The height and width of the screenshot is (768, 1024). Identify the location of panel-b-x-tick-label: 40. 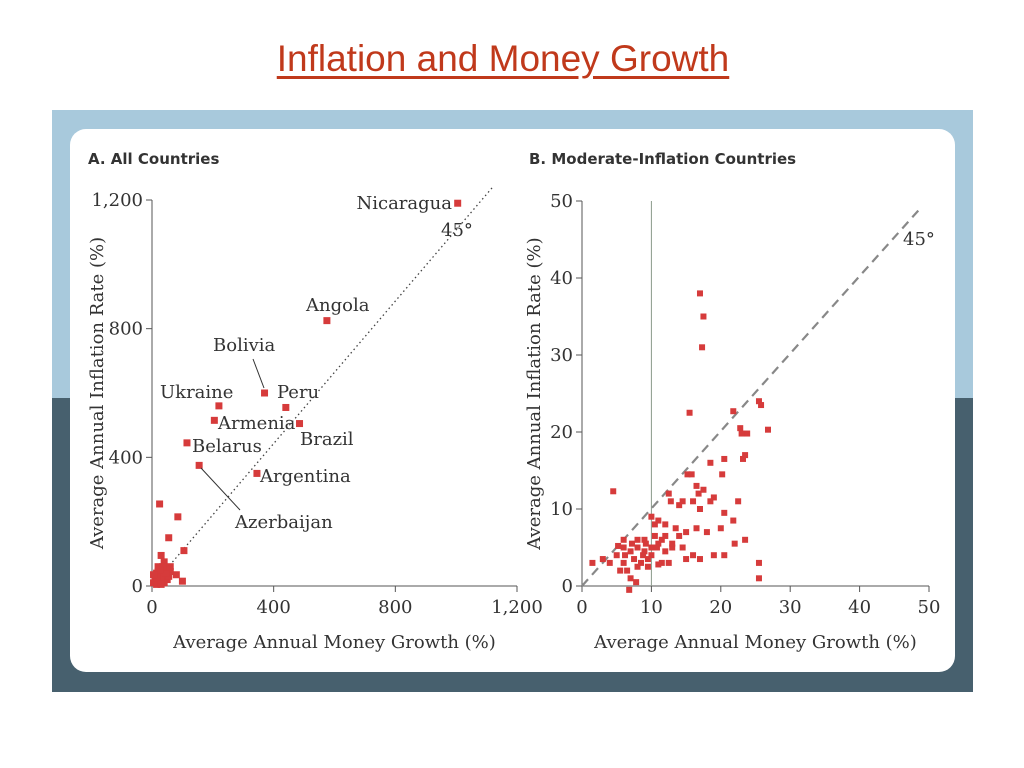
(859, 607).